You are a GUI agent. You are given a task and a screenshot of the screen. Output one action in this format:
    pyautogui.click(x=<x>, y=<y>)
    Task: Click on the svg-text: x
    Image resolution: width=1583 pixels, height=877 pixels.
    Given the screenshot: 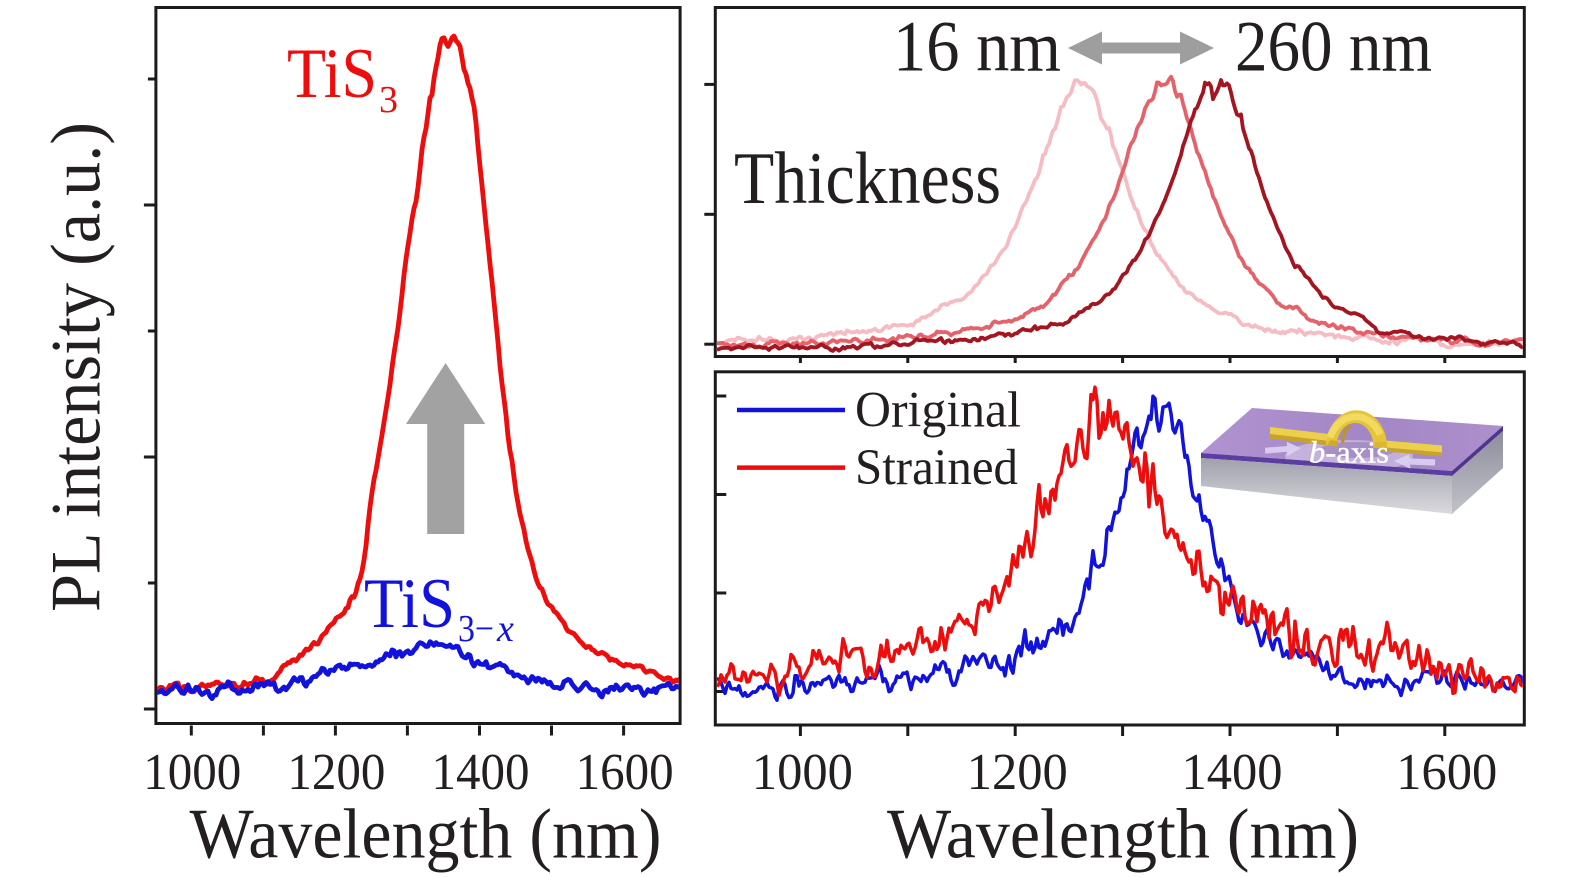 What is the action you would take?
    pyautogui.click(x=505, y=629)
    